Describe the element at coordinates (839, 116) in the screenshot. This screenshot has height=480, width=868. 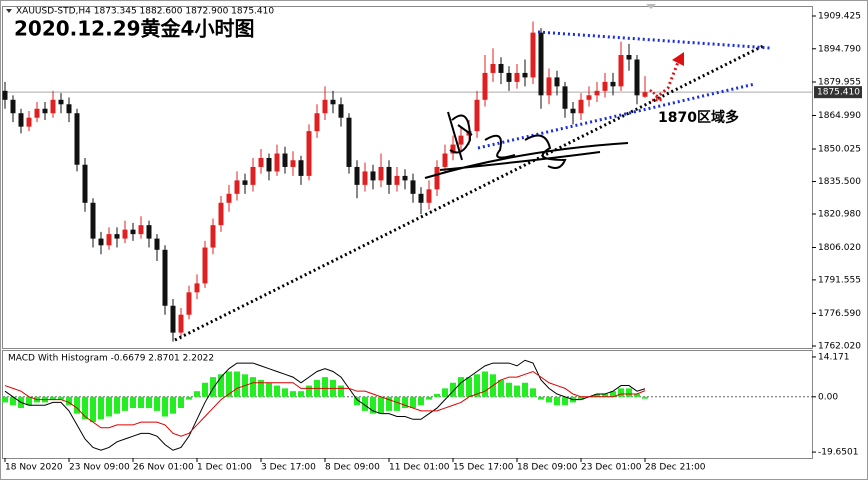
I see `y-tick-label: 1864.990` at that location.